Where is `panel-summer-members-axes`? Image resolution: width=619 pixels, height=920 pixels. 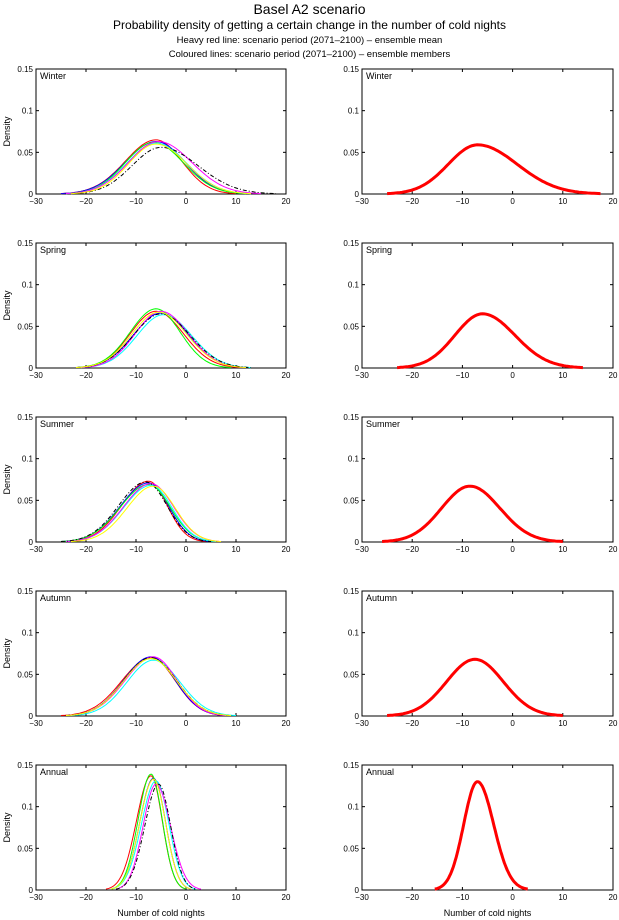
panel-summer-members-axes is located at coordinates (161, 479).